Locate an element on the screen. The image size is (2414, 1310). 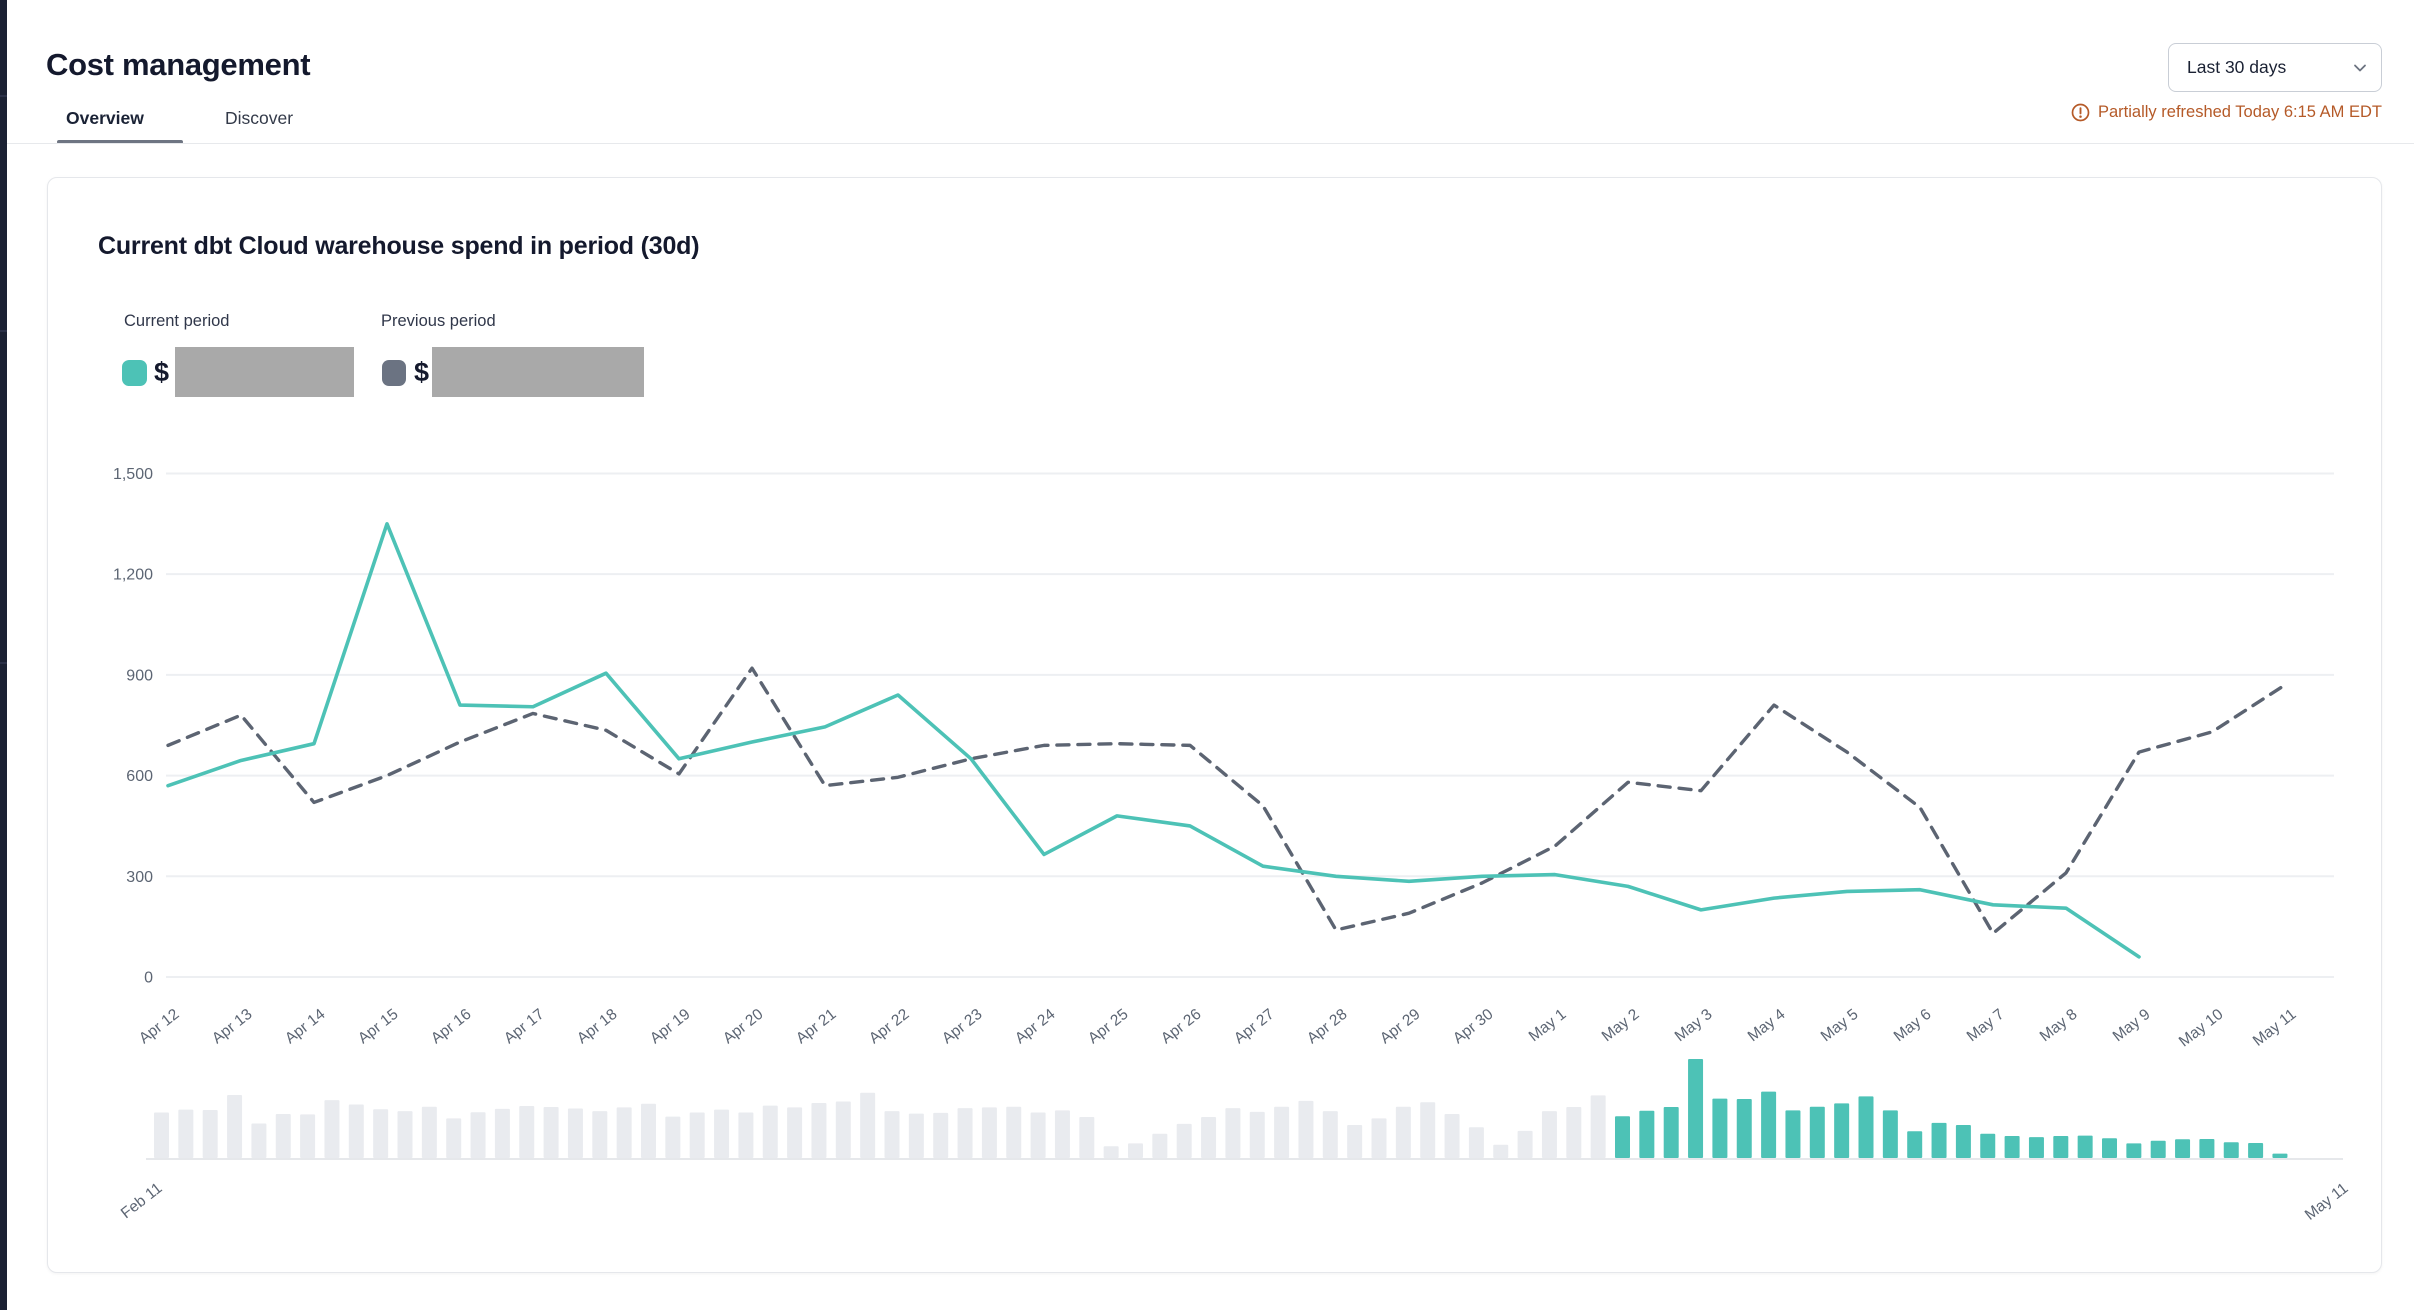
x-axis-label: Apr 16 is located at coordinates (451, 1027).